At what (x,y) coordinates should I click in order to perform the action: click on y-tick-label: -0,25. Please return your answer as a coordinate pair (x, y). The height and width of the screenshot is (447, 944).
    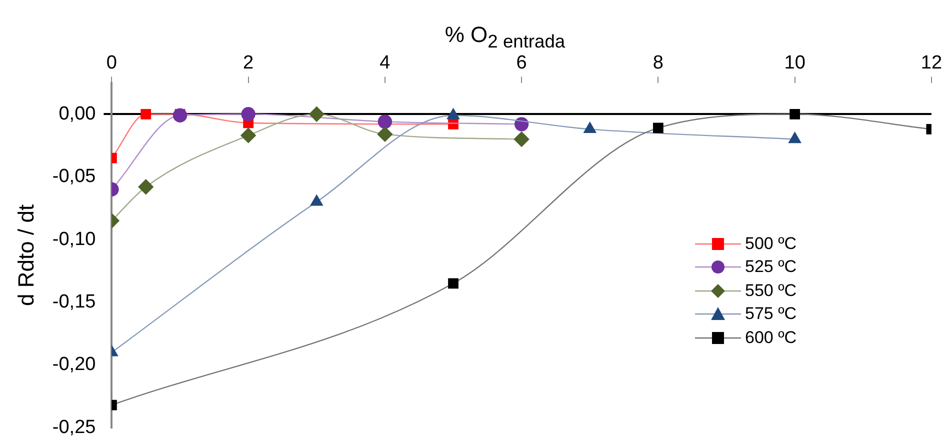
    Looking at the image, I should click on (74, 427).